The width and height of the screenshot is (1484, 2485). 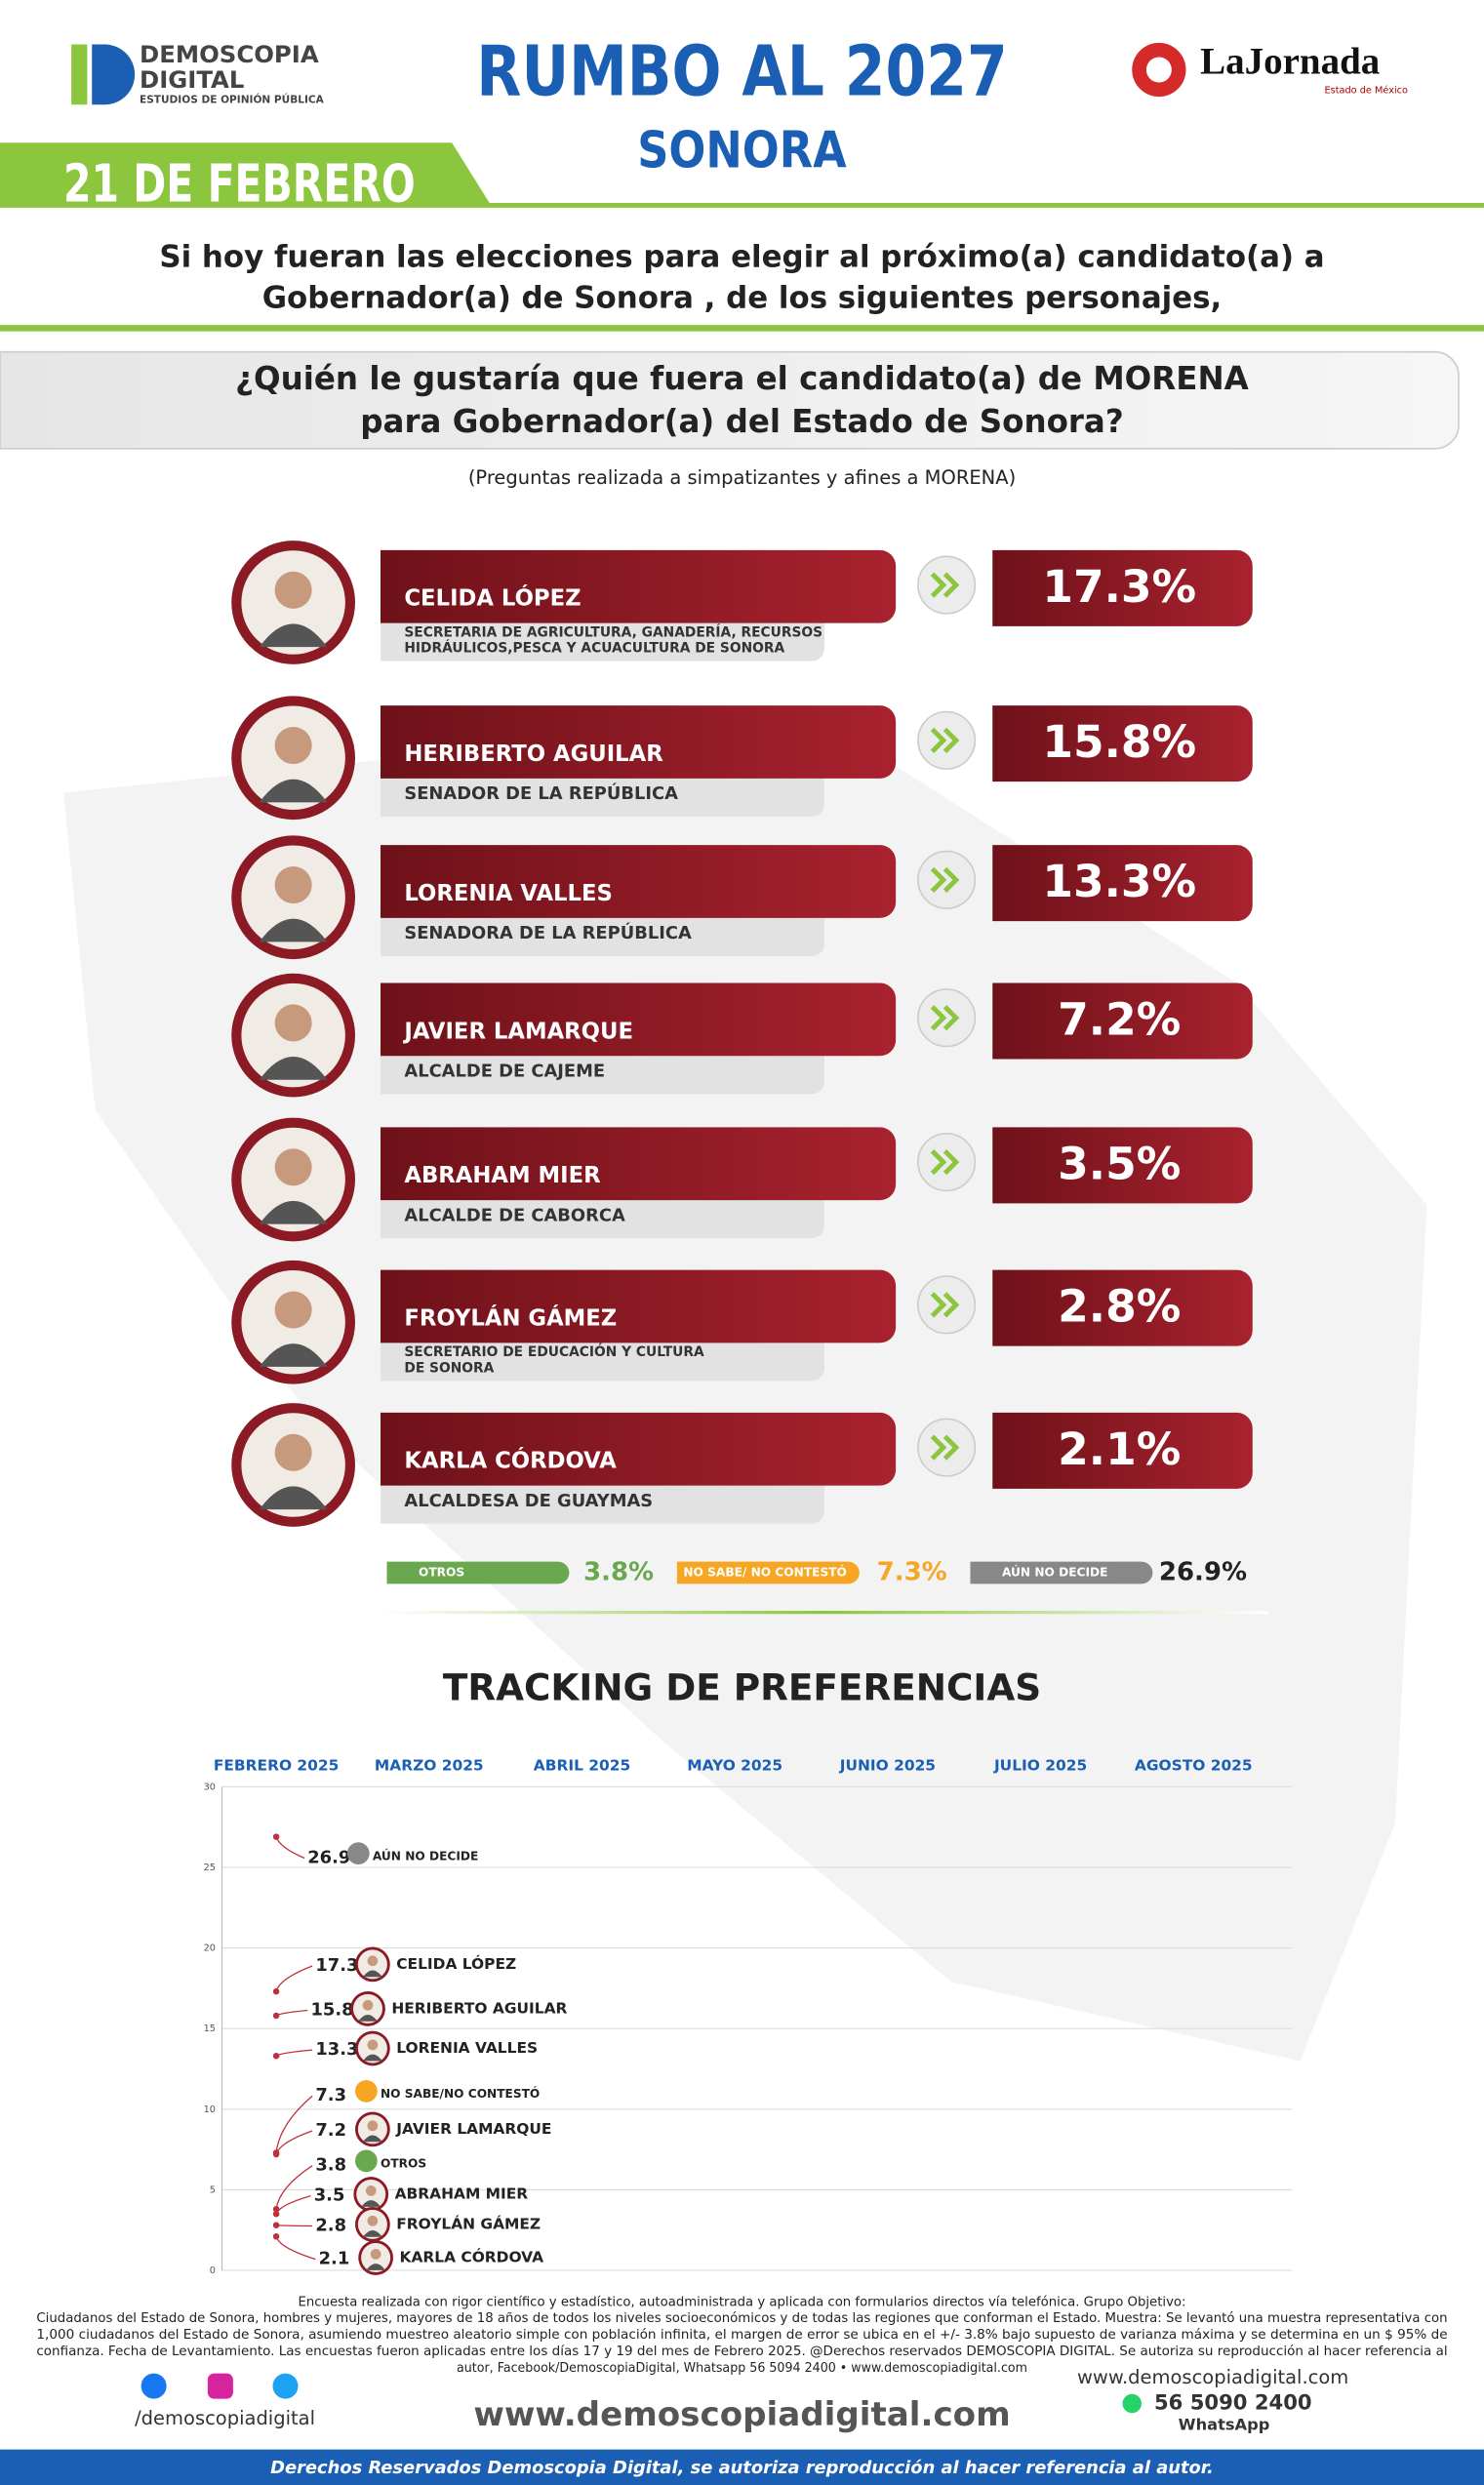 I want to click on point-label: 13.3, so click(x=336, y=2049).